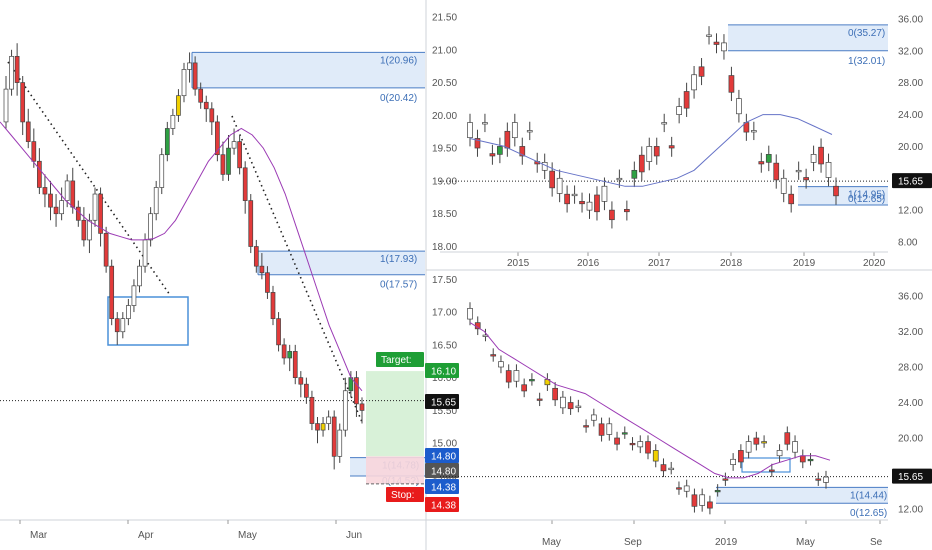 Image resolution: width=932 pixels, height=550 pixels. I want to click on weekly-y-tick-label: 36.00, so click(910, 20).